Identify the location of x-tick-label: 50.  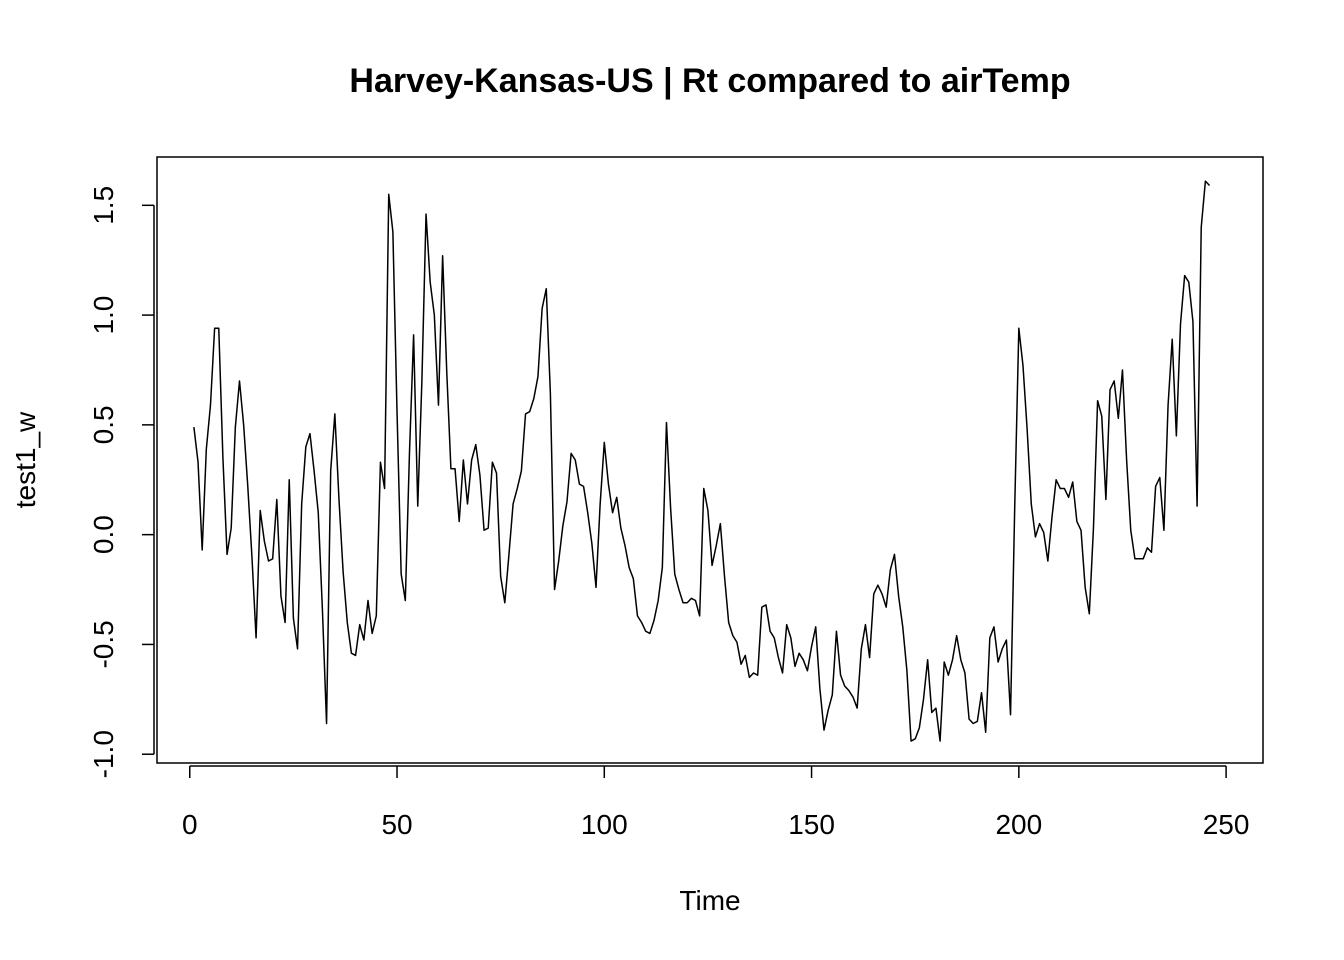
(396, 824).